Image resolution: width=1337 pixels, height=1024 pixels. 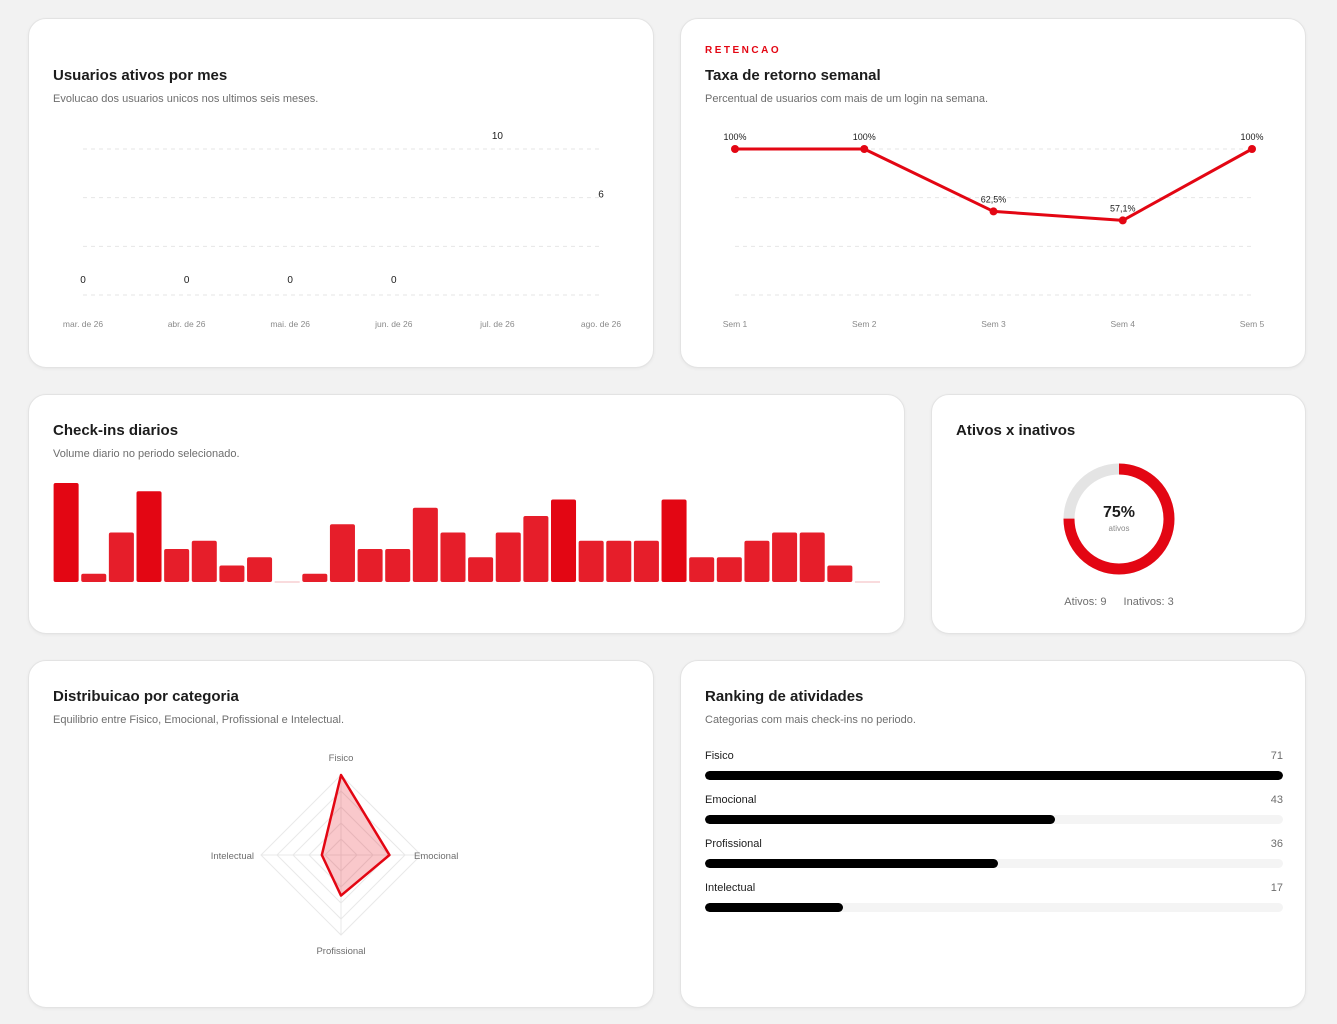 What do you see at coordinates (83, 324) in the screenshot?
I see `x-tick-label: mar. de 26` at bounding box center [83, 324].